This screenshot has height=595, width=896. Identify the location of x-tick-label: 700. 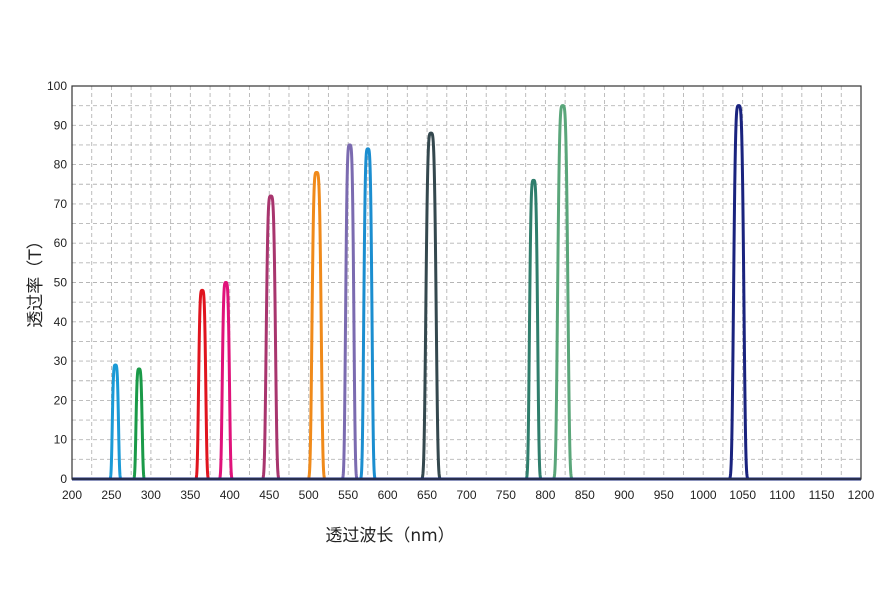
(466, 495).